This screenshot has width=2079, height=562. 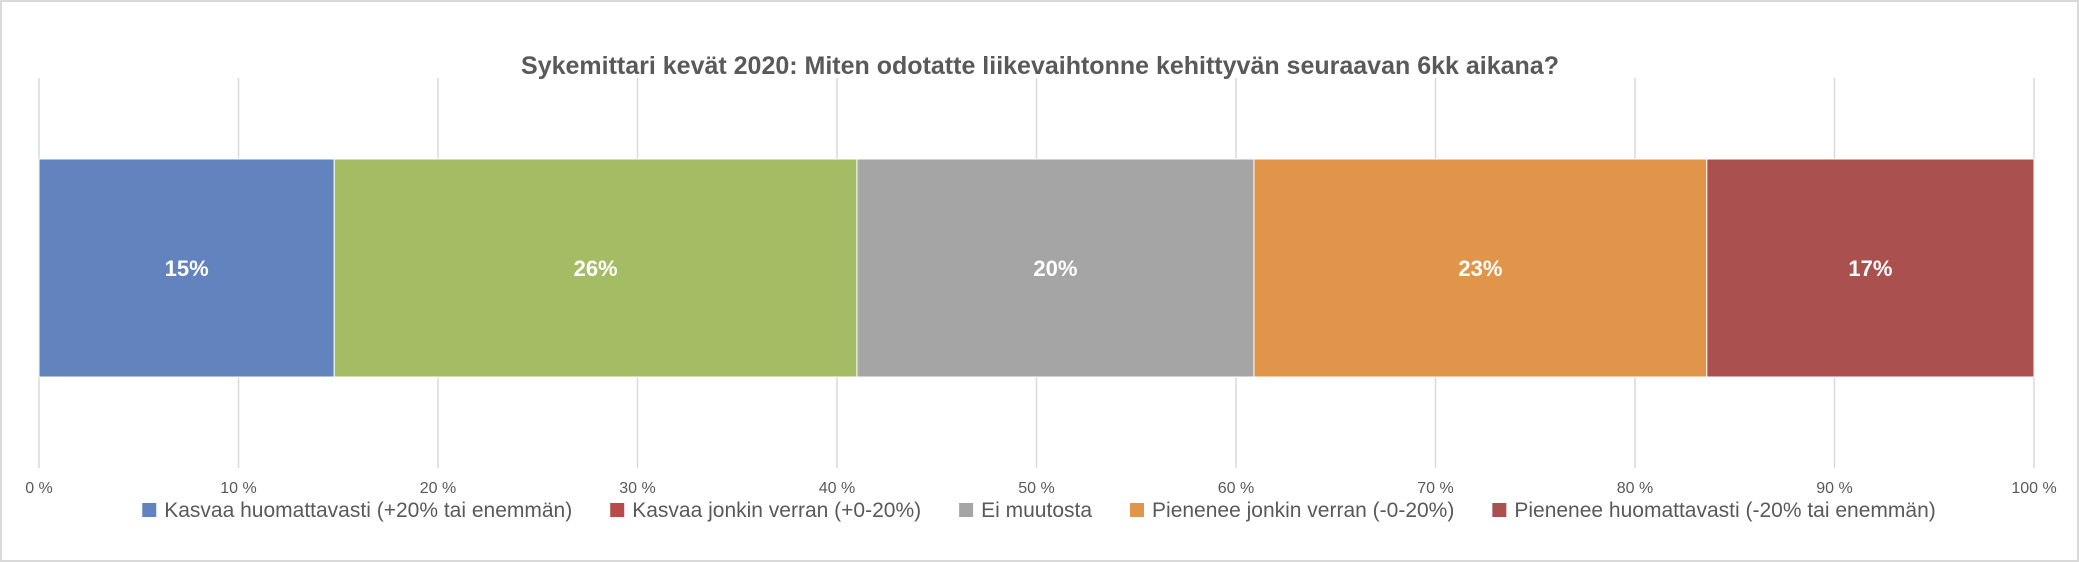 I want to click on x-tick-label: 0 %, so click(x=39, y=488).